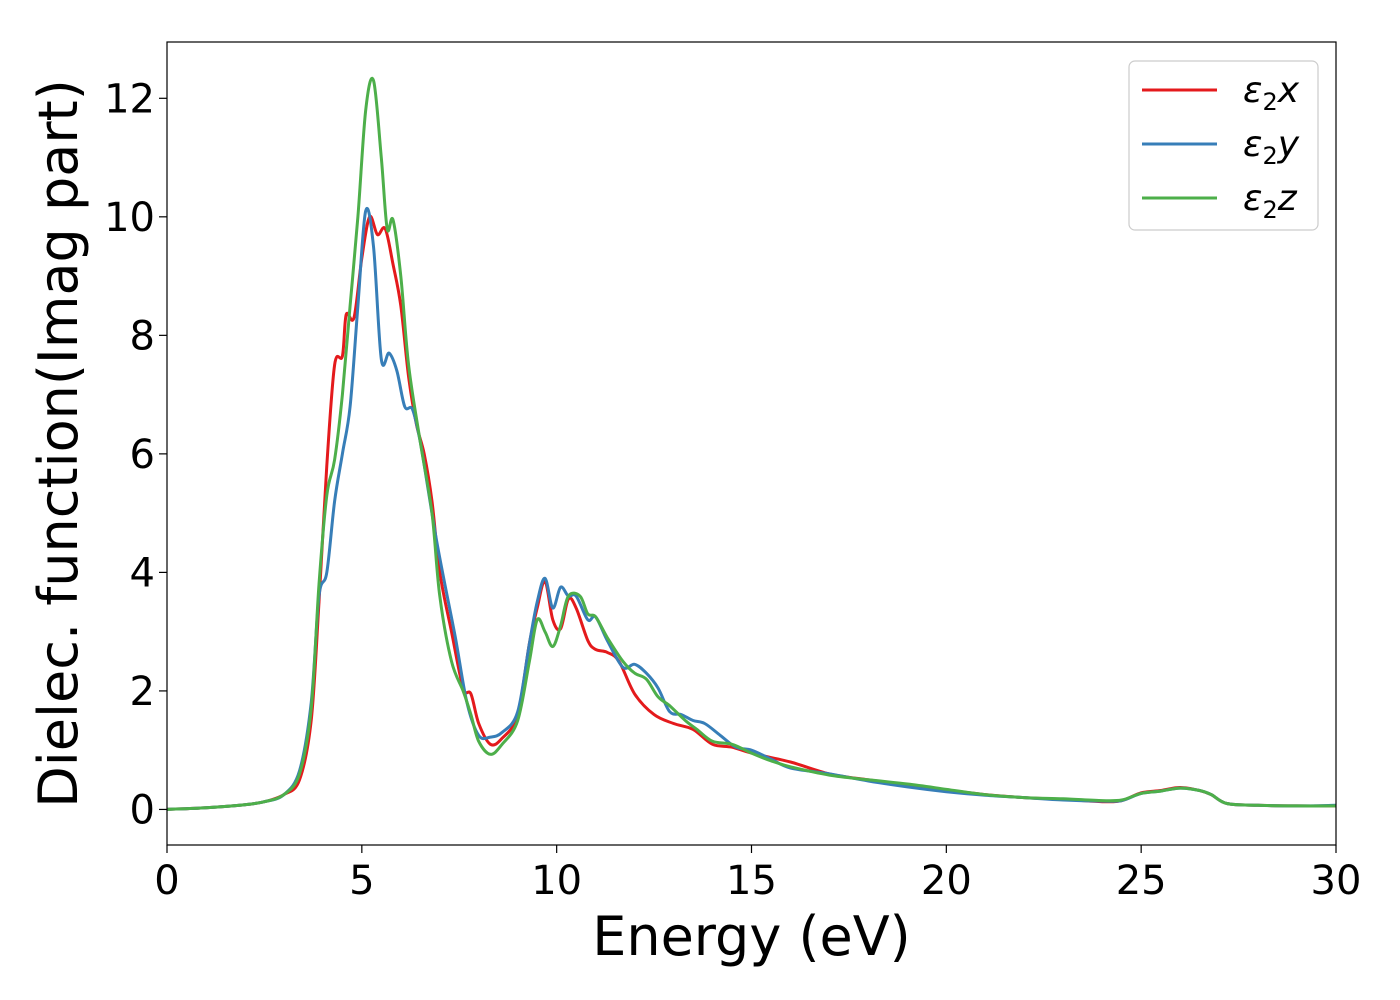 The width and height of the screenshot is (1400, 1000). What do you see at coordinates (58, 443) in the screenshot?
I see `y-axis-title: Dielec. function(Imag part)` at bounding box center [58, 443].